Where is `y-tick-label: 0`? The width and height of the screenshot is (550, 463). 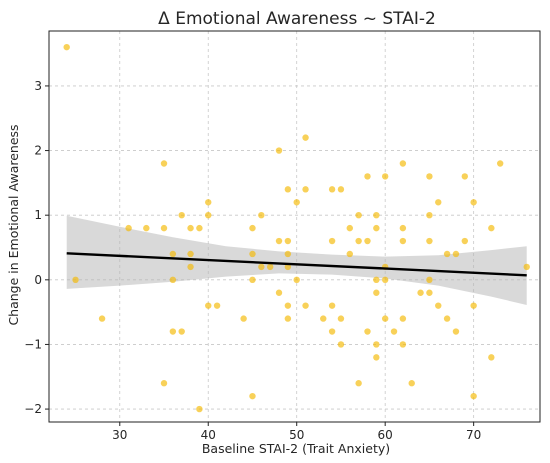 y-tick-label: 0 is located at coordinates (38, 280).